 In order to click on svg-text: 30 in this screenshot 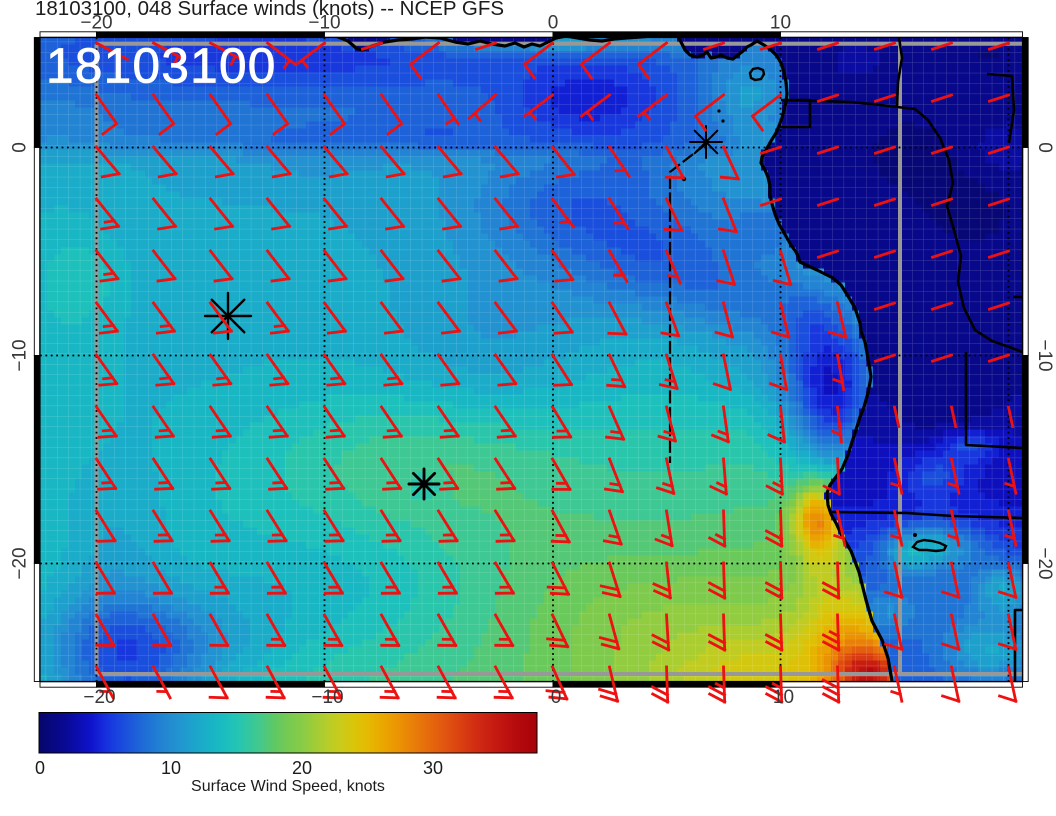, I will do `click(433, 768)`.